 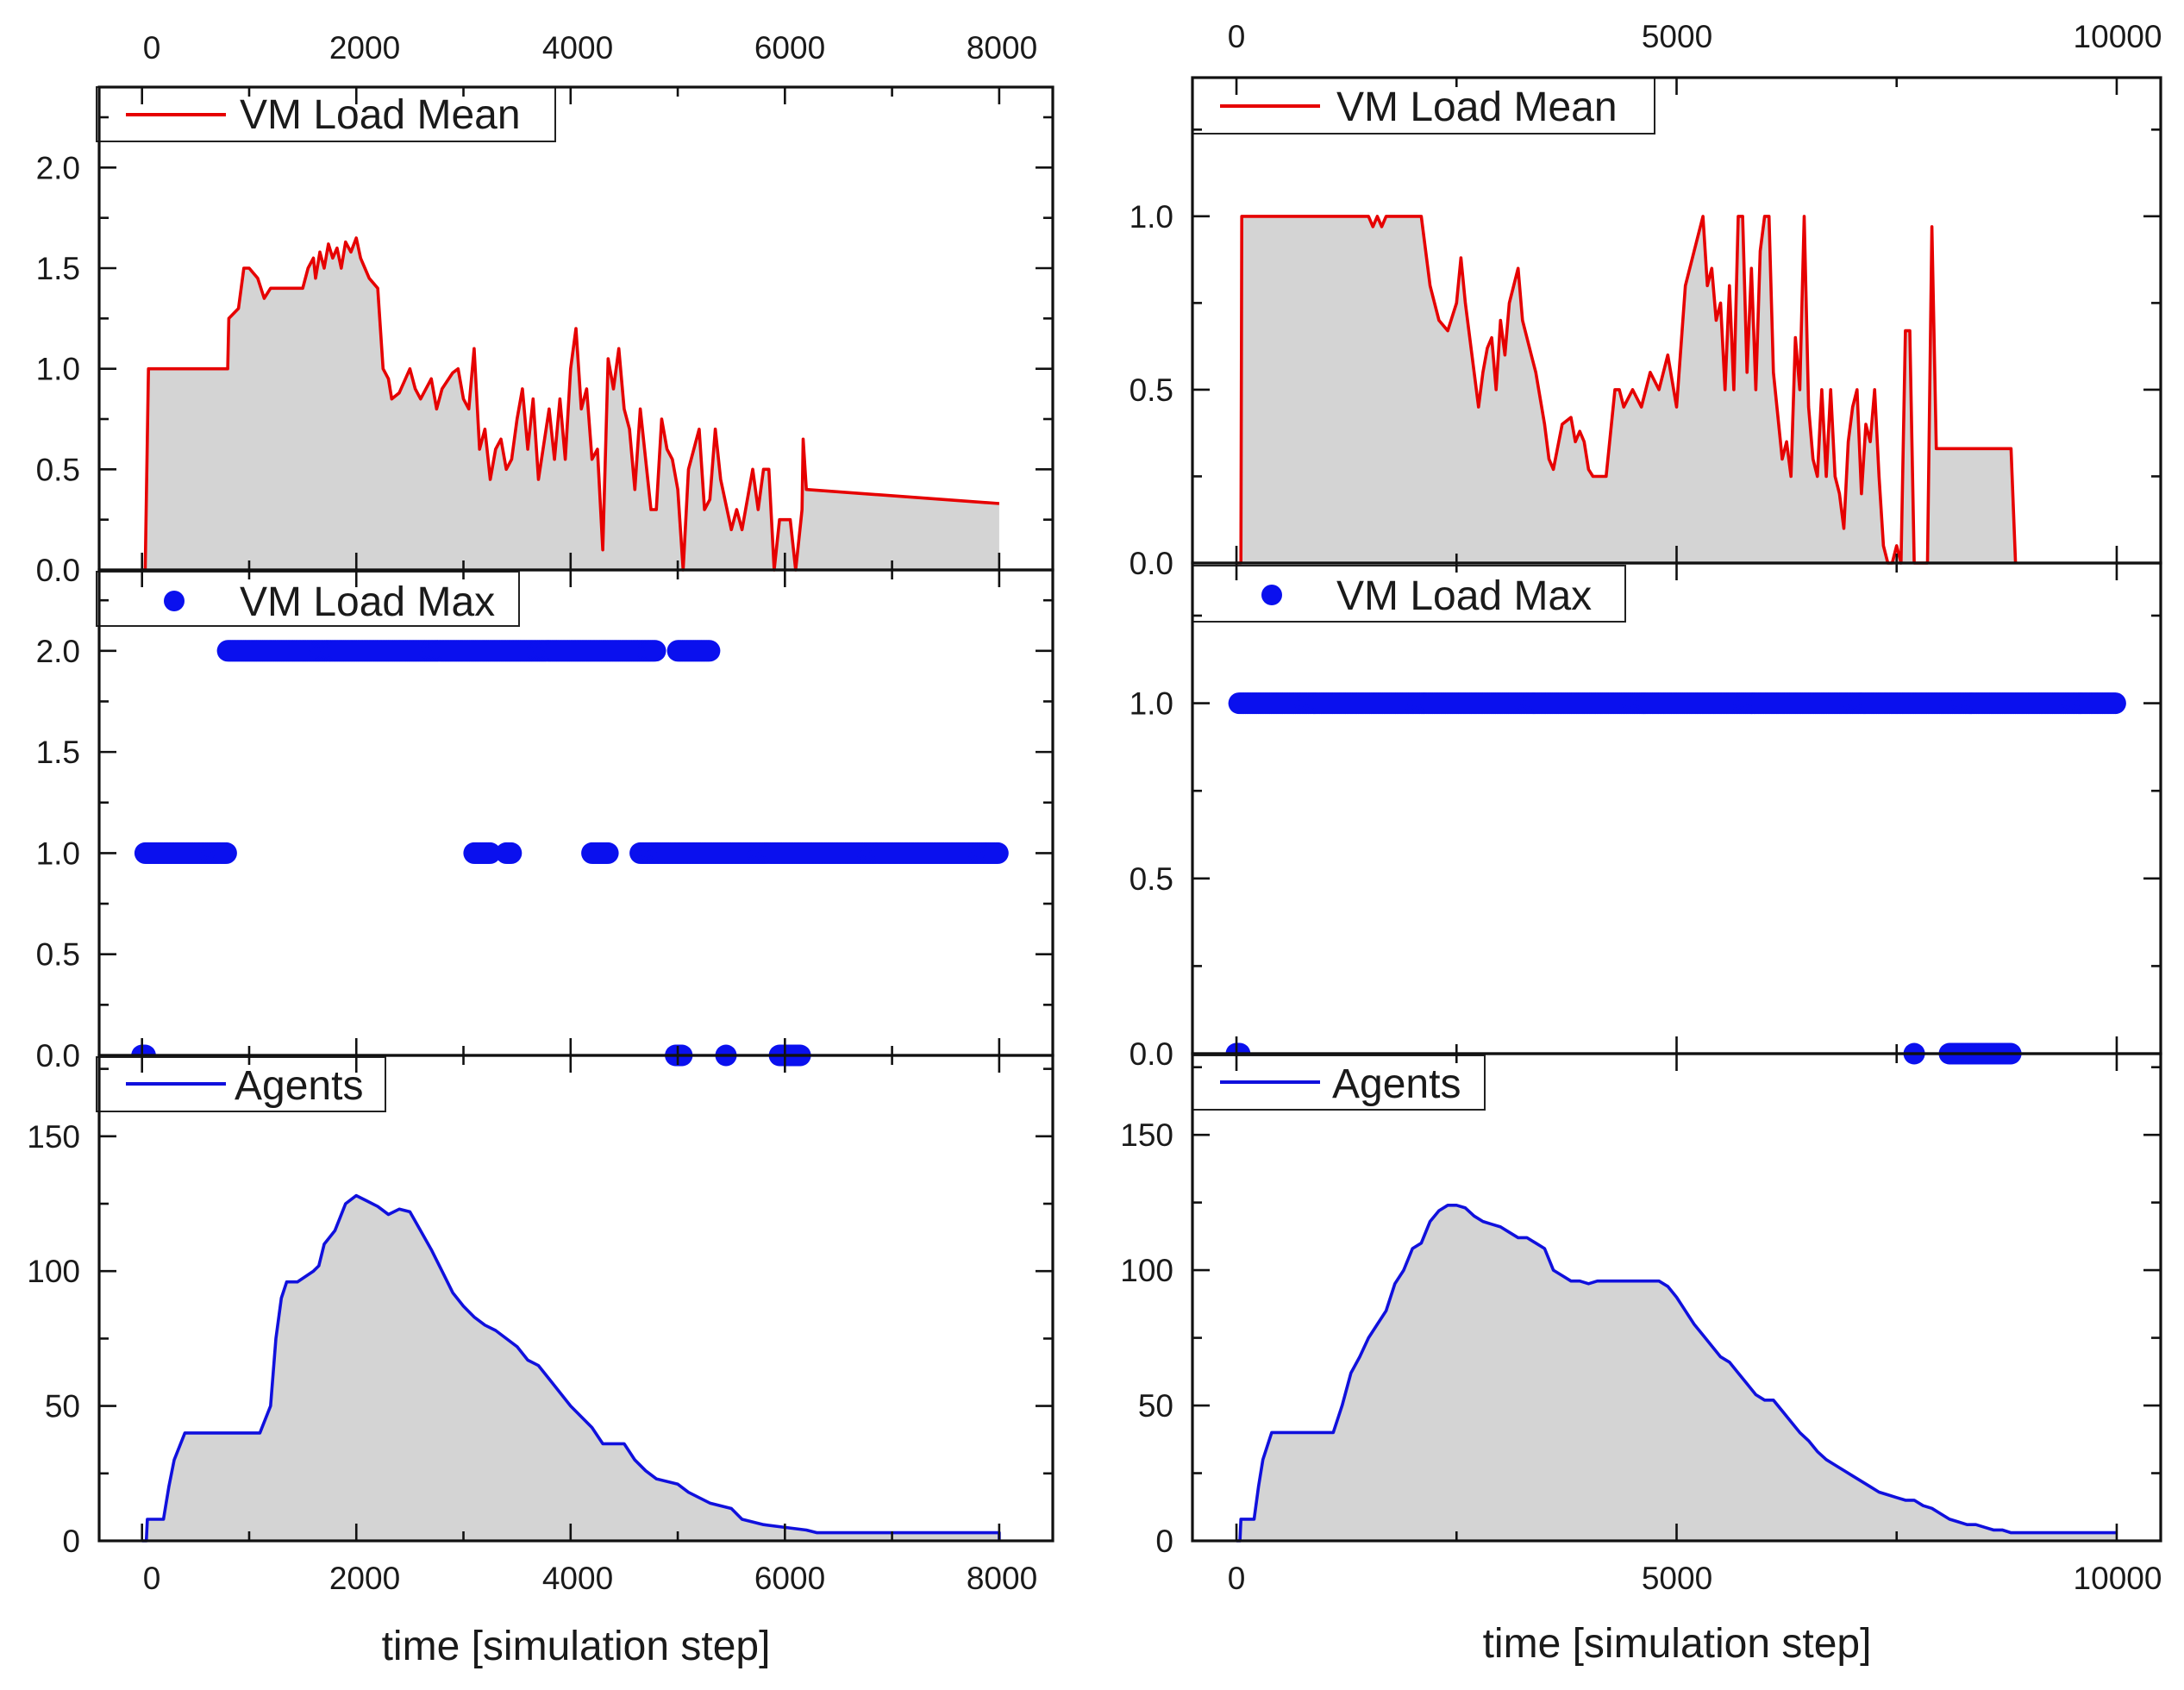 I want to click on left-top-tick-label: 2000, so click(x=365, y=48).